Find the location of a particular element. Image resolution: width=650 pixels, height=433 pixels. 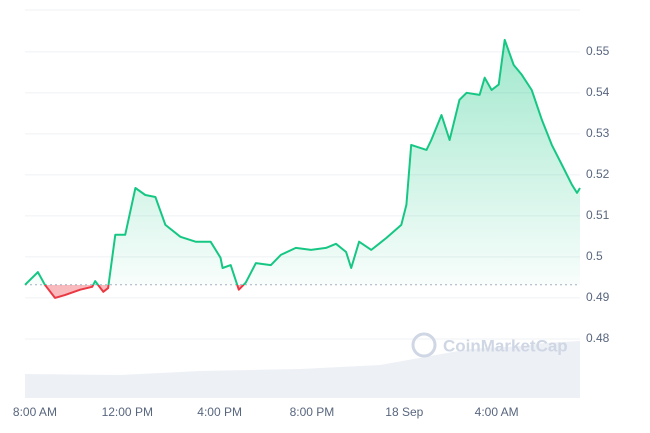

watermark-text: CoinMarketCap is located at coordinates (505, 345).